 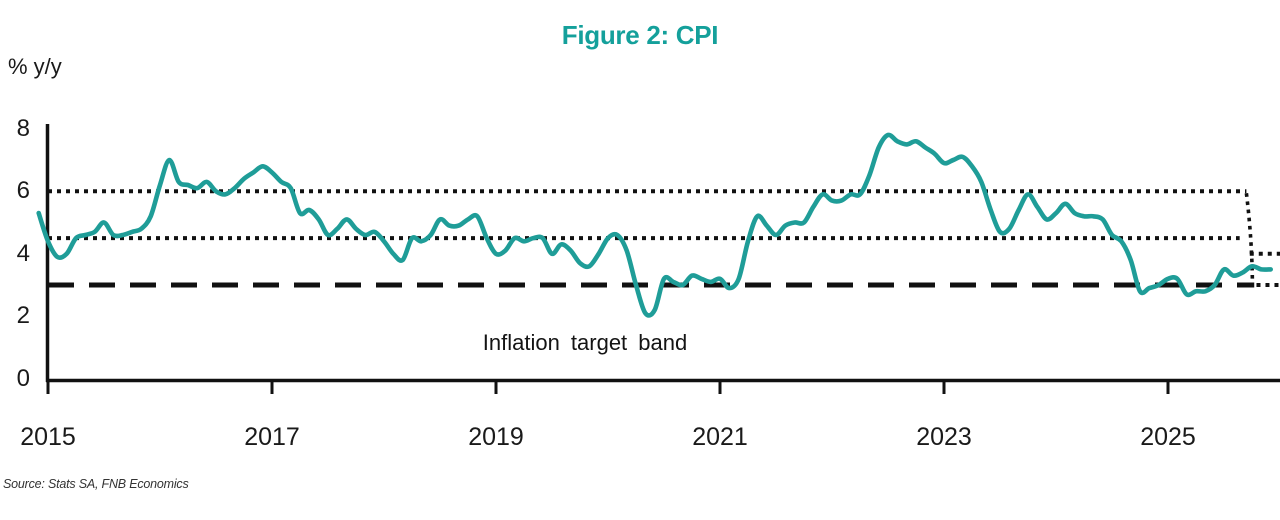 I want to click on y-axis-unit-label: % y/y, so click(x=35, y=66).